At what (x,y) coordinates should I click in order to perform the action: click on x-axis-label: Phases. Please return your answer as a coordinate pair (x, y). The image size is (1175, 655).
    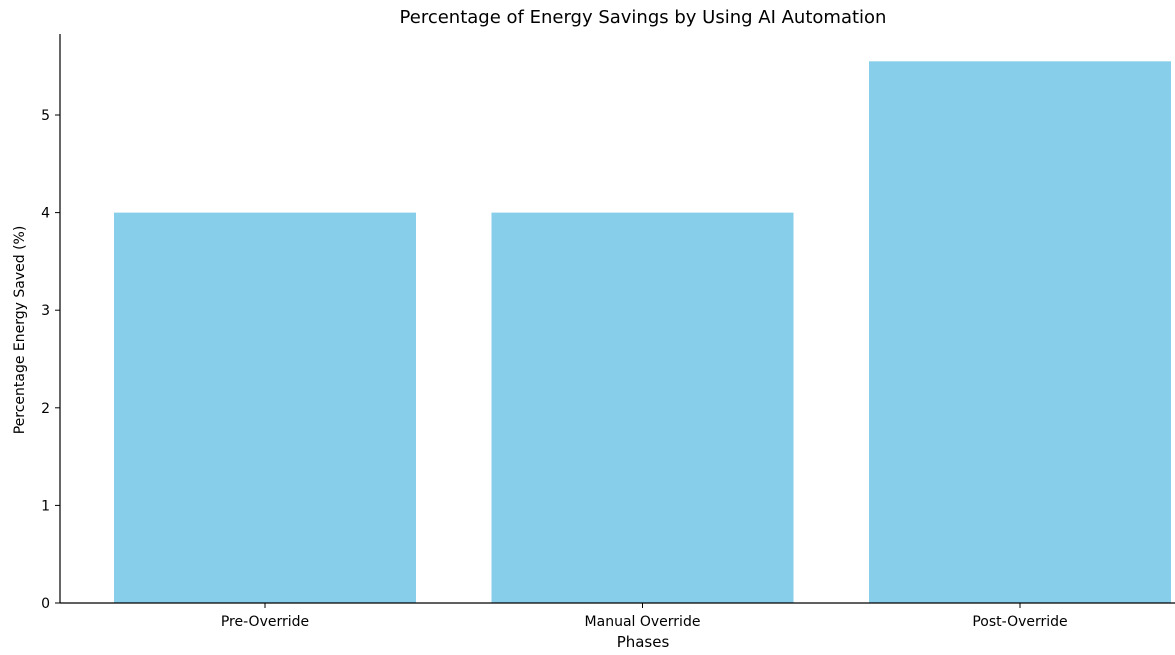
    Looking at the image, I should click on (643, 642).